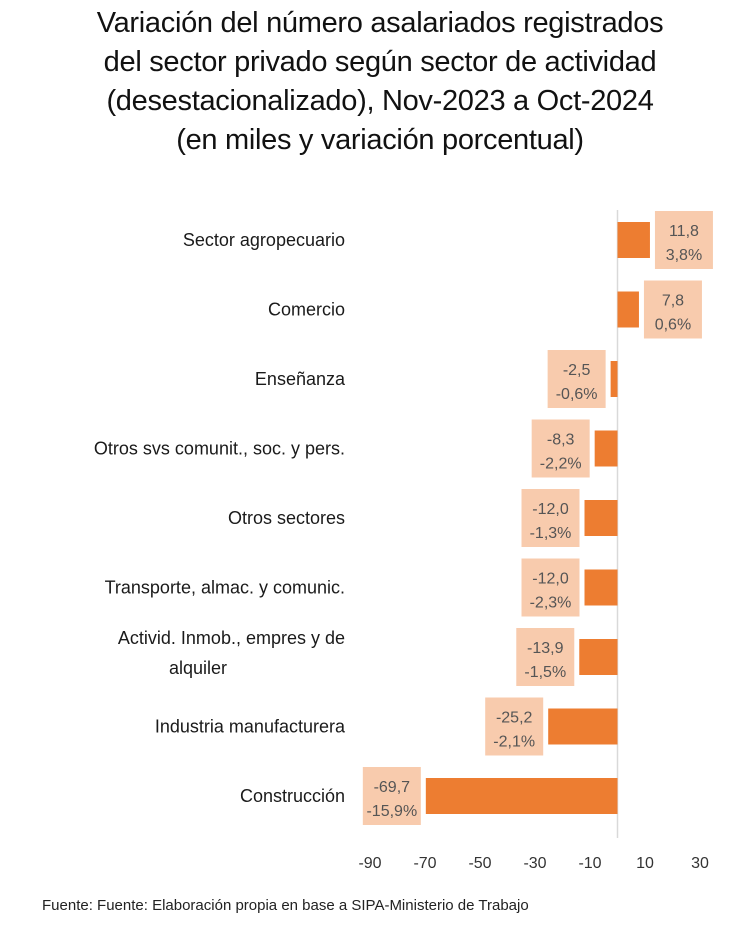  I want to click on percent-label: -0,6%, so click(577, 394).